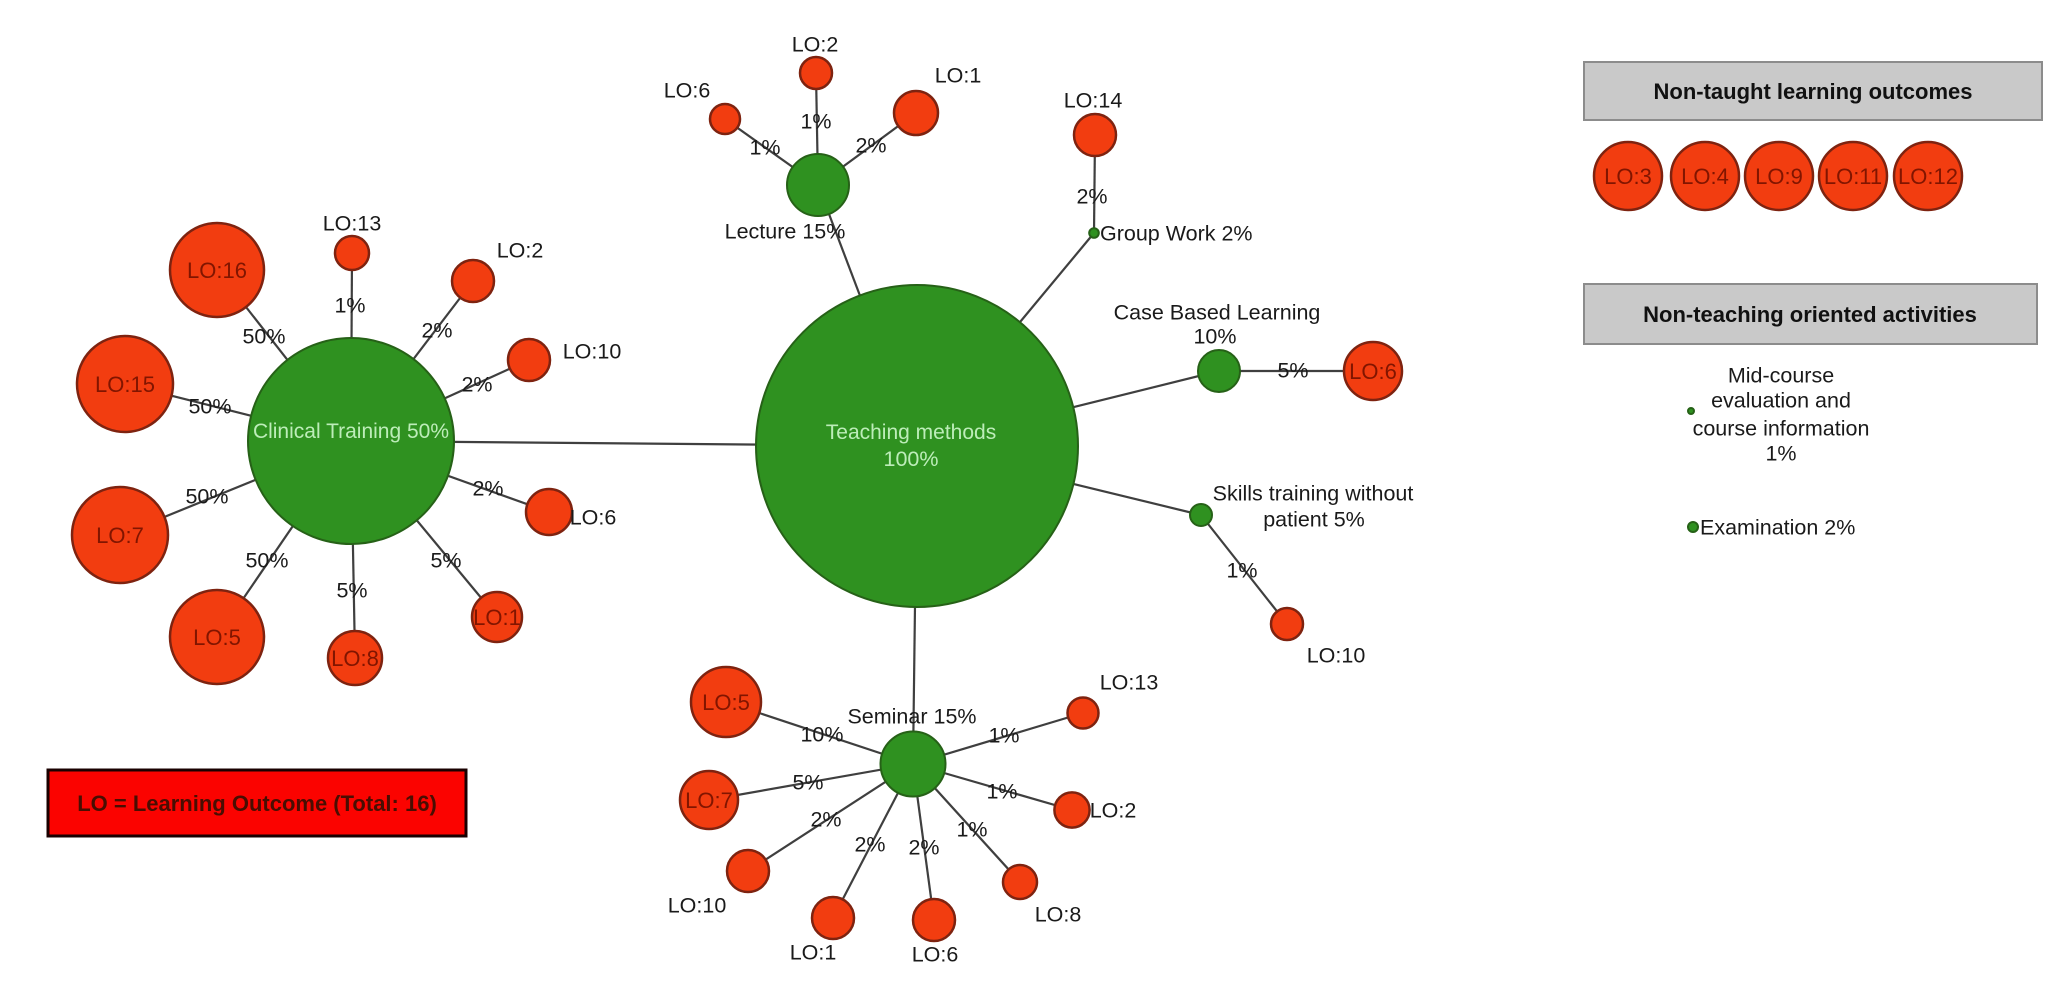  What do you see at coordinates (1314, 520) in the screenshot?
I see `svg-text: patient 5%` at bounding box center [1314, 520].